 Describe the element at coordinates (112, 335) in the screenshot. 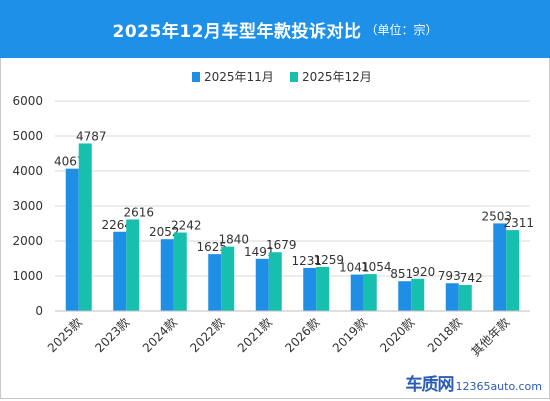

I see `x-tick-label: 2023款` at that location.